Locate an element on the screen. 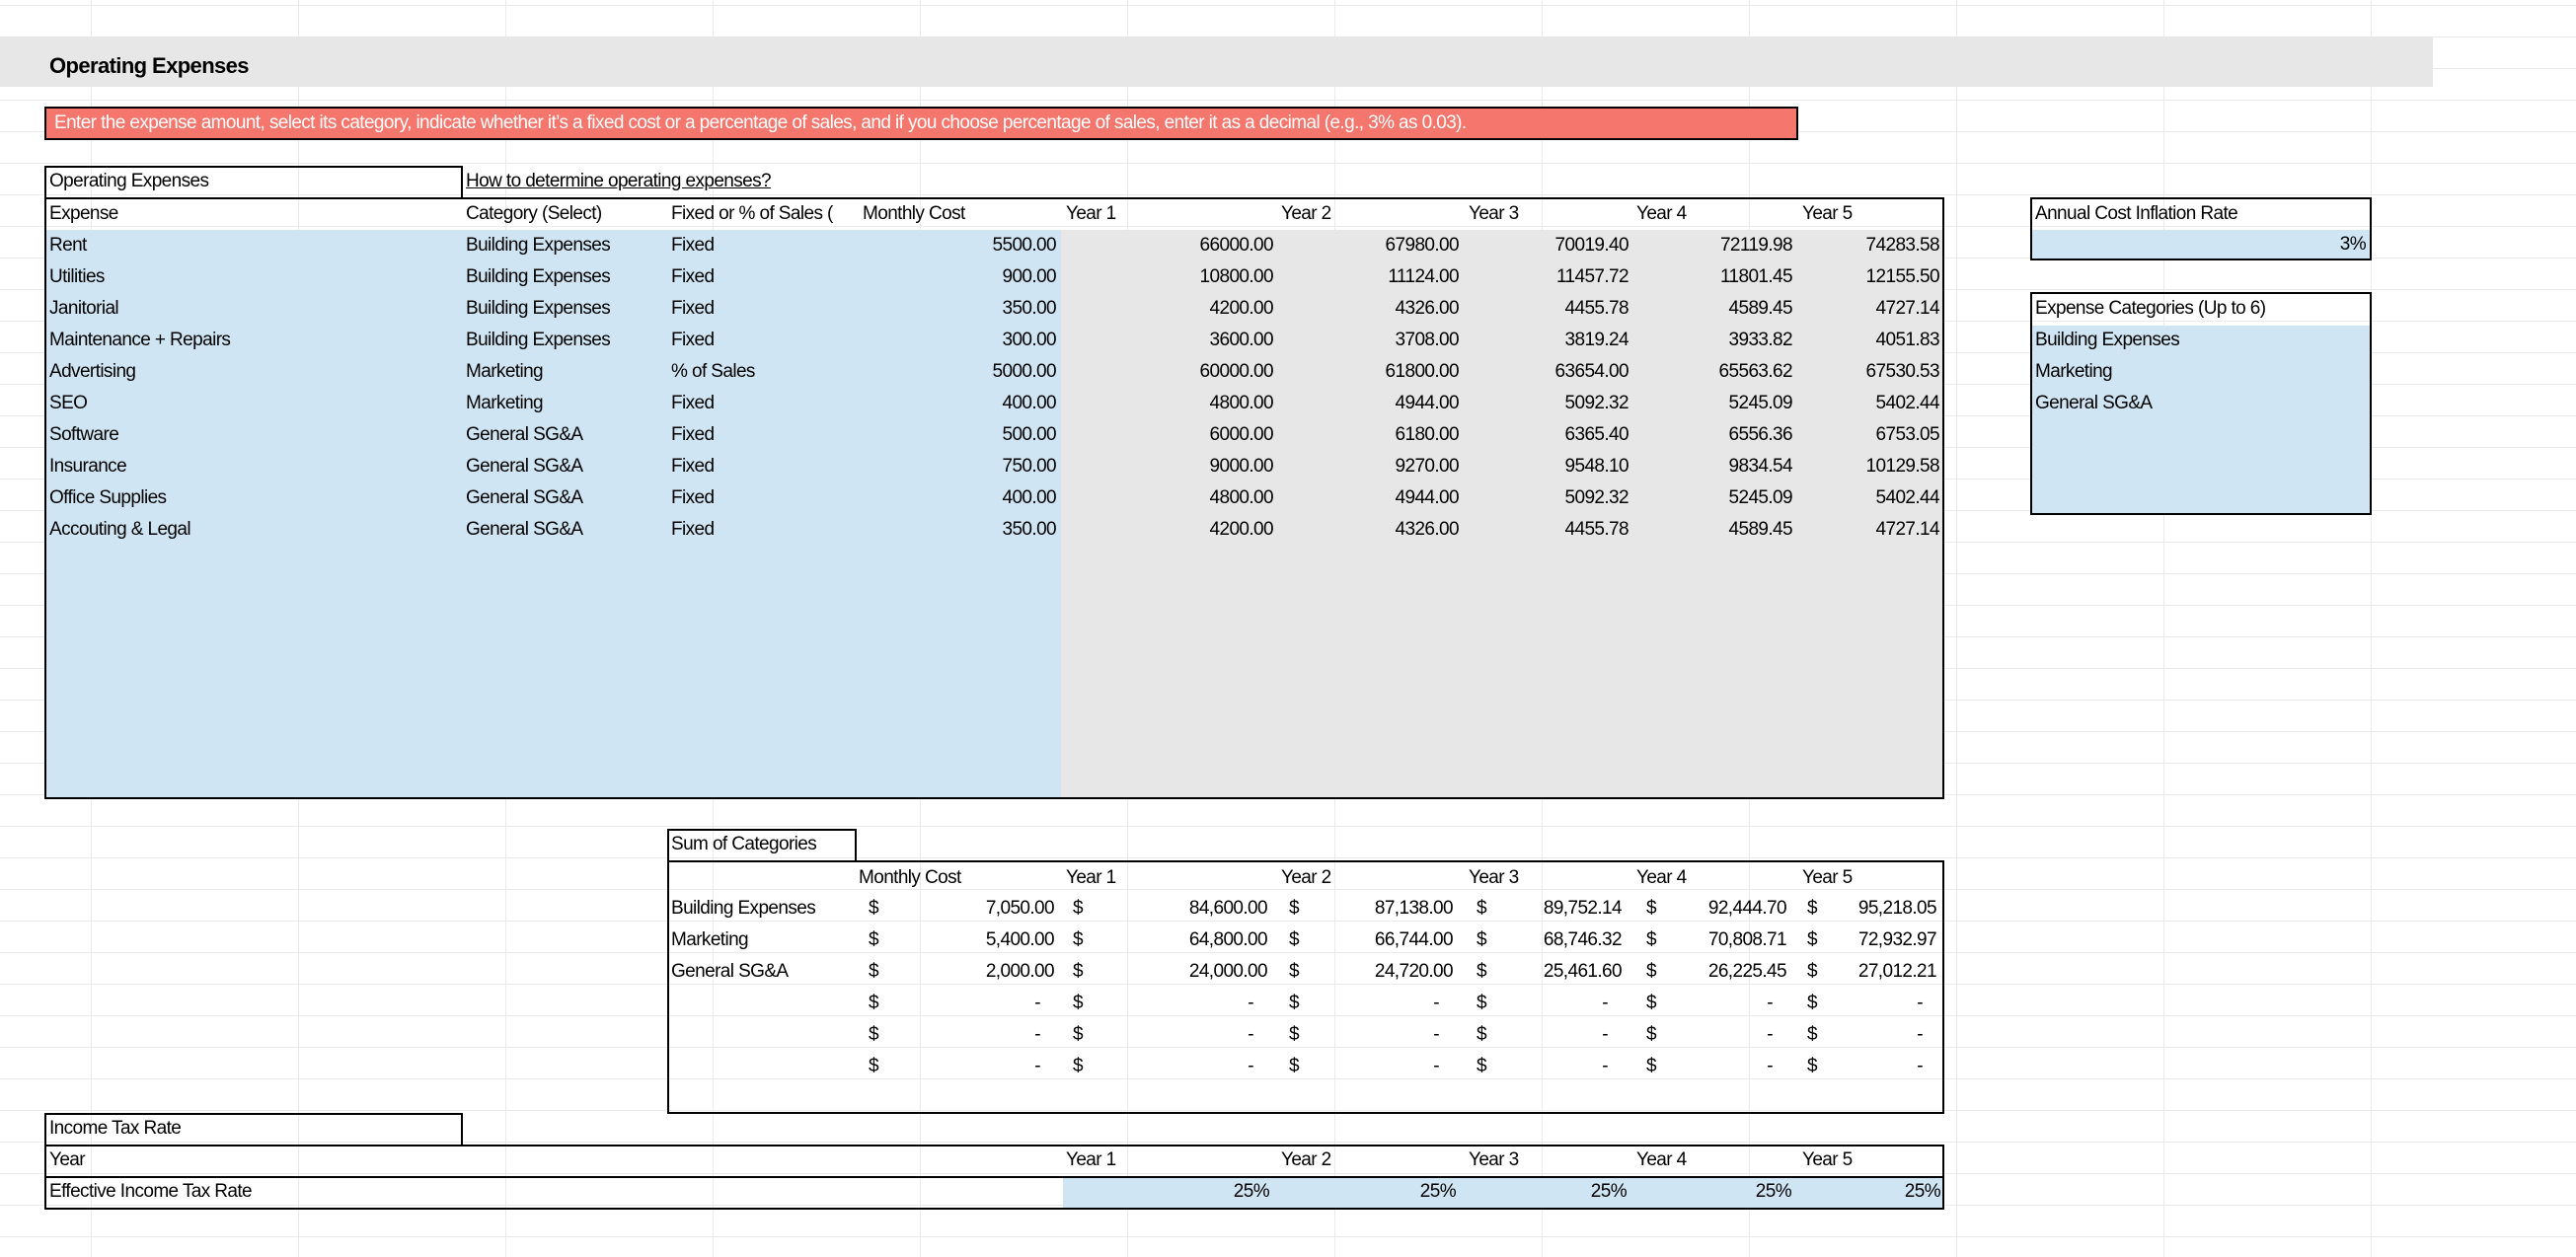 The width and height of the screenshot is (2576, 1257). monthly-cost-input: 300.00 is located at coordinates (1029, 340).